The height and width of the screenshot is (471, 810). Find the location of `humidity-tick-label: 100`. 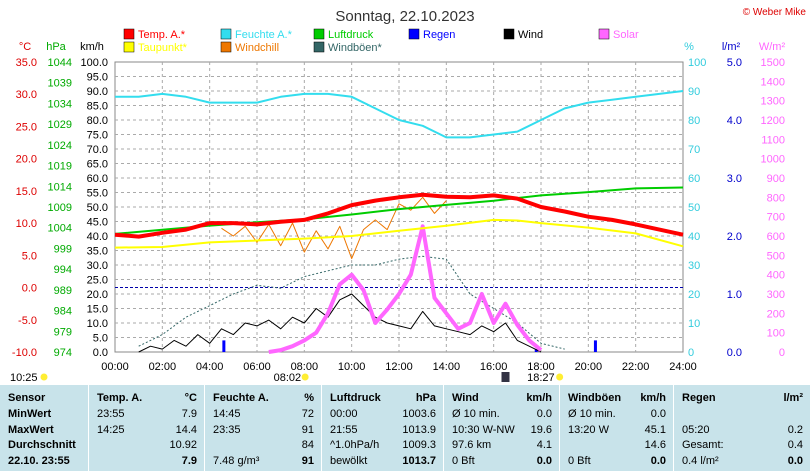

humidity-tick-label: 100 is located at coordinates (697, 63).